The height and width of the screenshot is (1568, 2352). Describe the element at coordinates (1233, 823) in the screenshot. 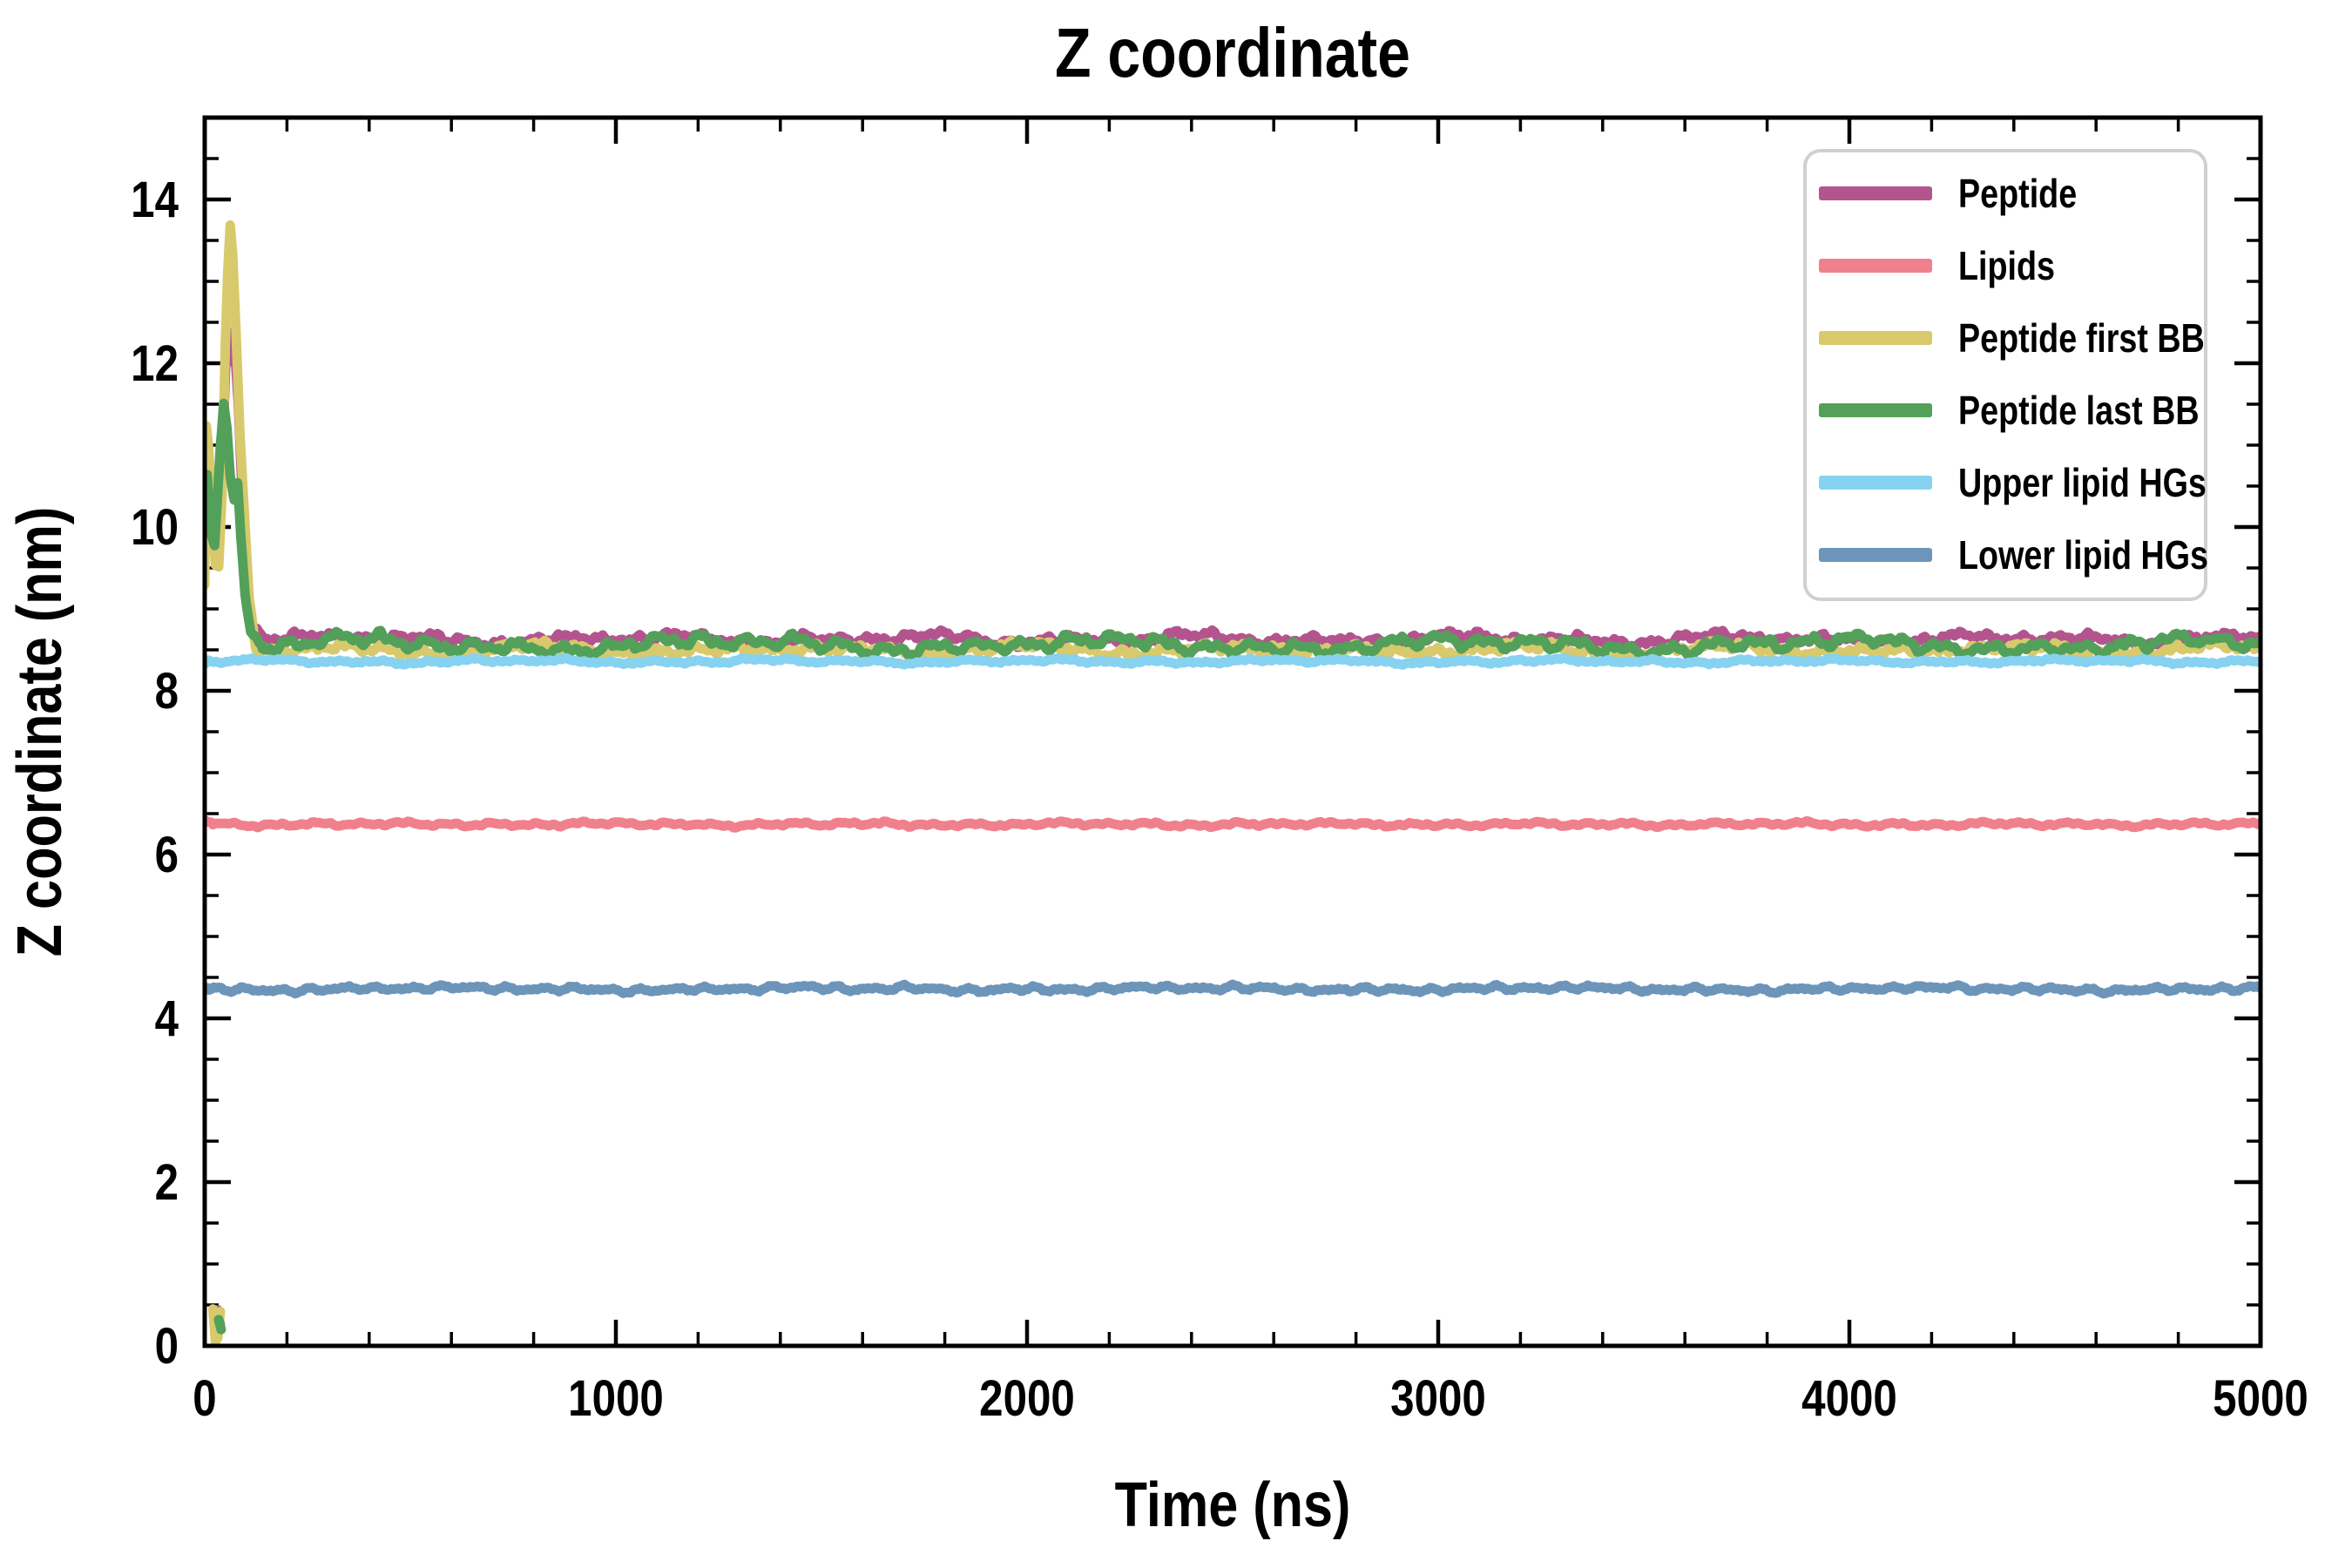

I see `series-lipids` at that location.